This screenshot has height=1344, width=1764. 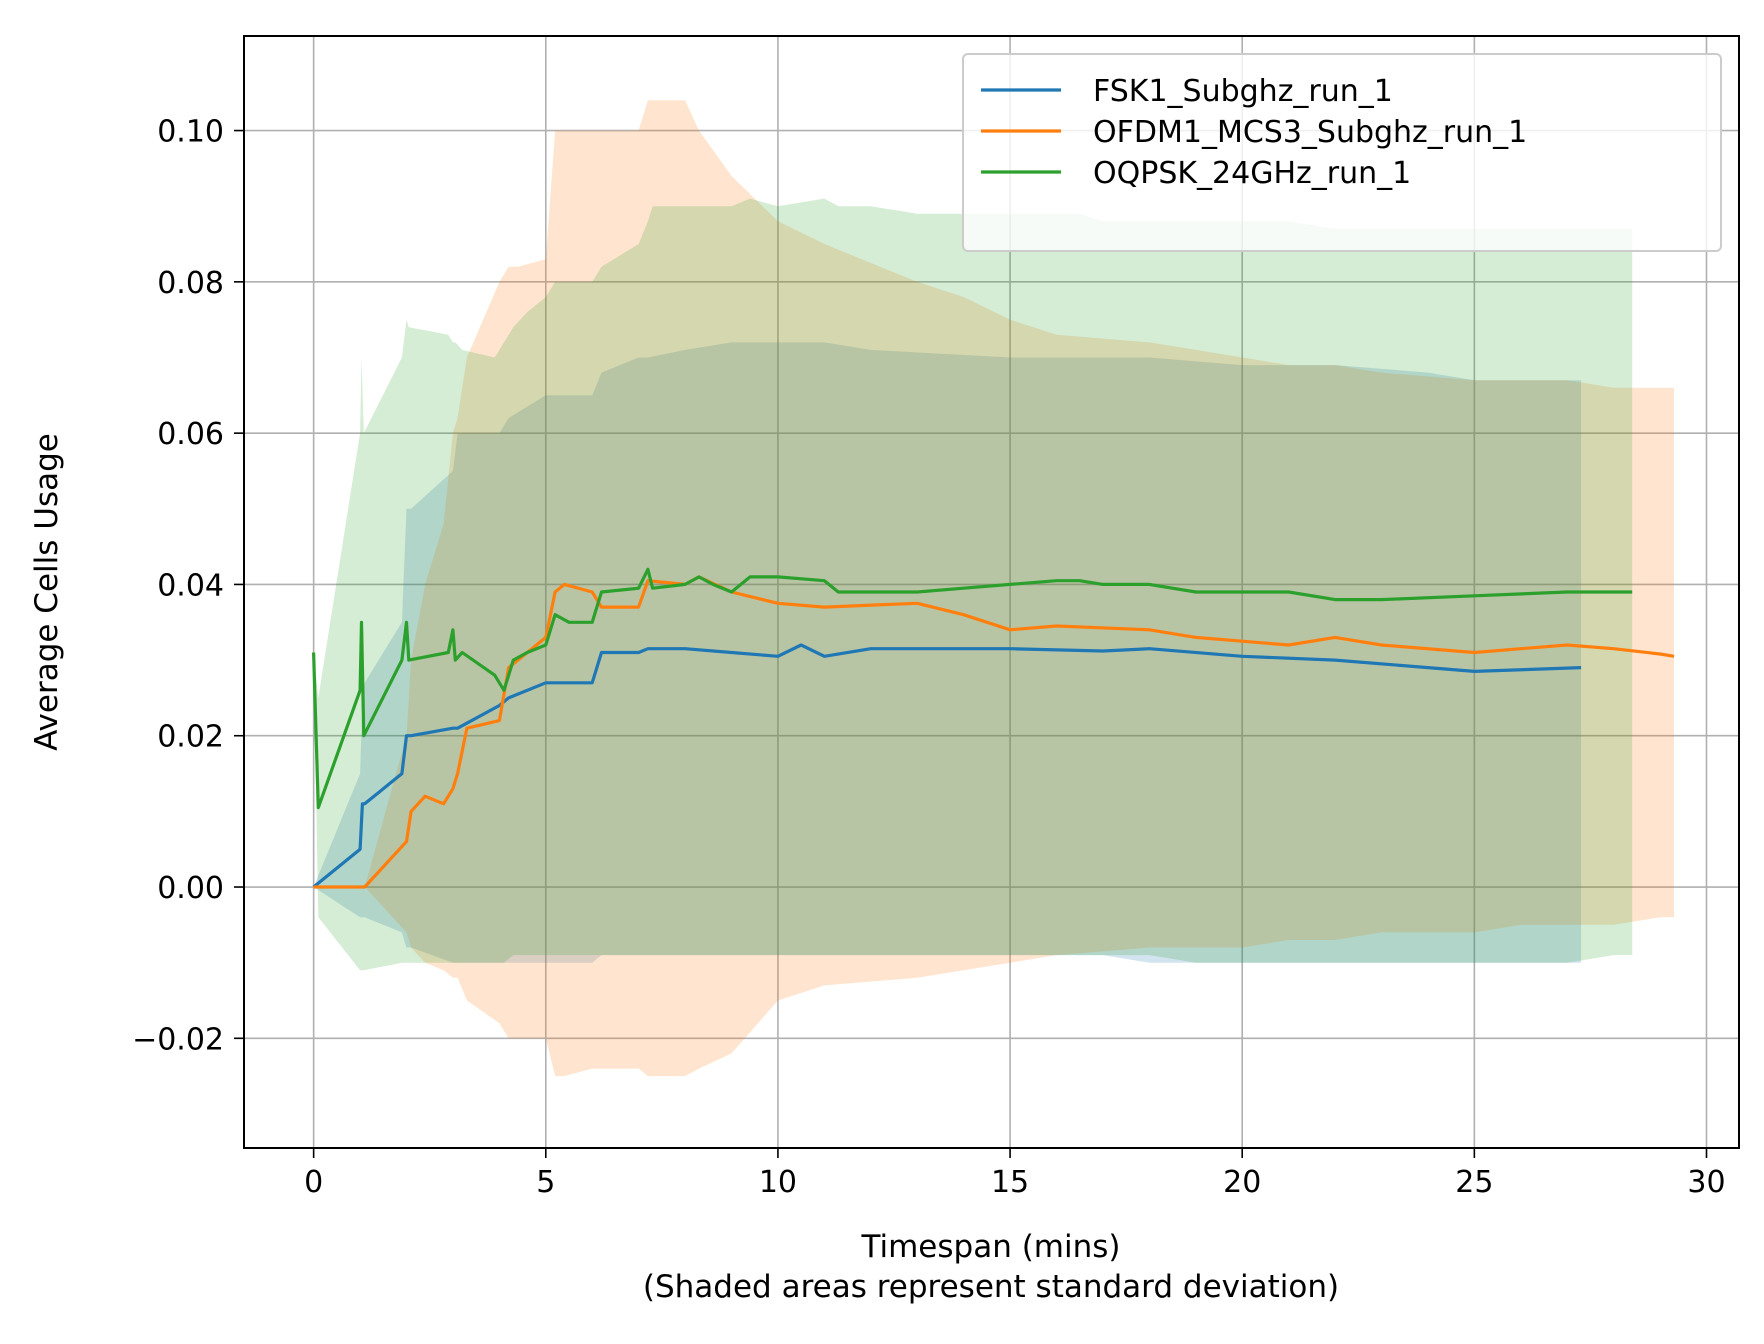 I want to click on x-tick-label: 10, so click(x=778, y=1182).